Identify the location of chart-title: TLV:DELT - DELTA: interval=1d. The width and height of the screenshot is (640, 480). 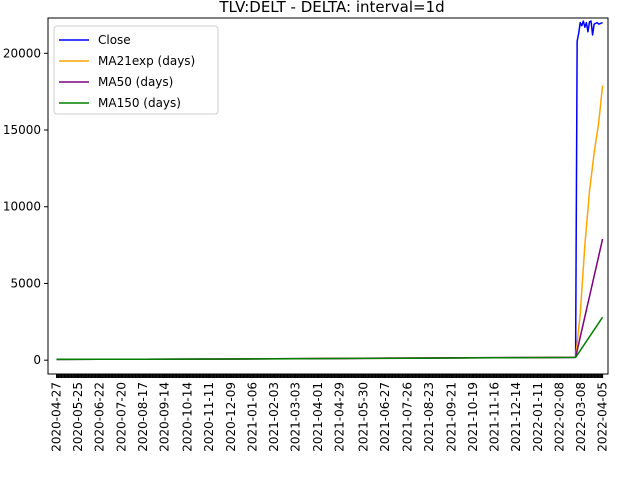
(331, 8).